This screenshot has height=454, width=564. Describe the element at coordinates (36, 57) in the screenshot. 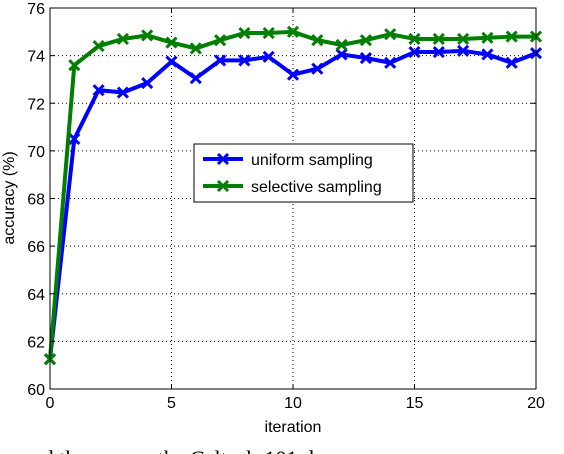

I see `y-tick-label: 74` at that location.